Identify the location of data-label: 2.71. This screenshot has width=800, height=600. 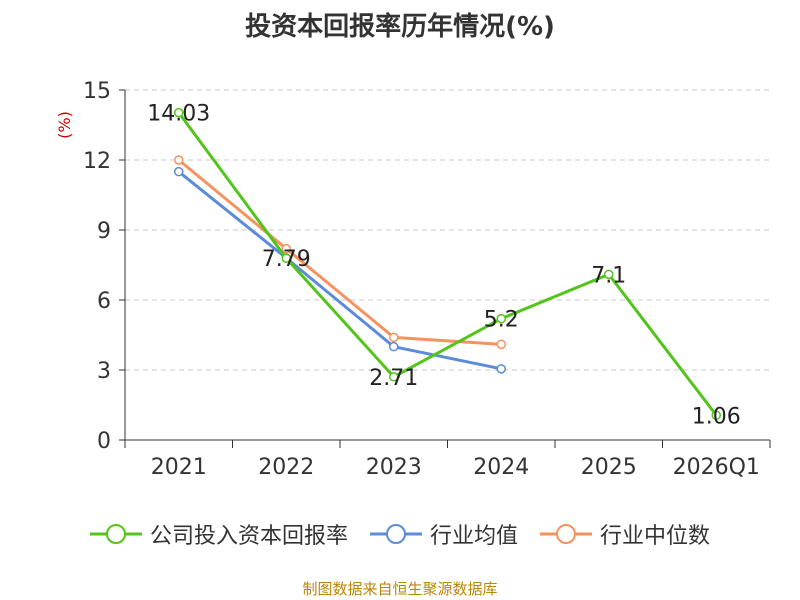
(393, 378).